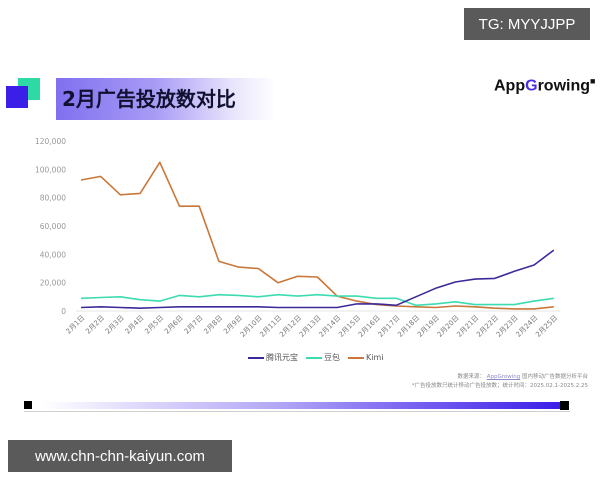  What do you see at coordinates (194, 325) in the screenshot?
I see `x-tick-label: 2月7日` at bounding box center [194, 325].